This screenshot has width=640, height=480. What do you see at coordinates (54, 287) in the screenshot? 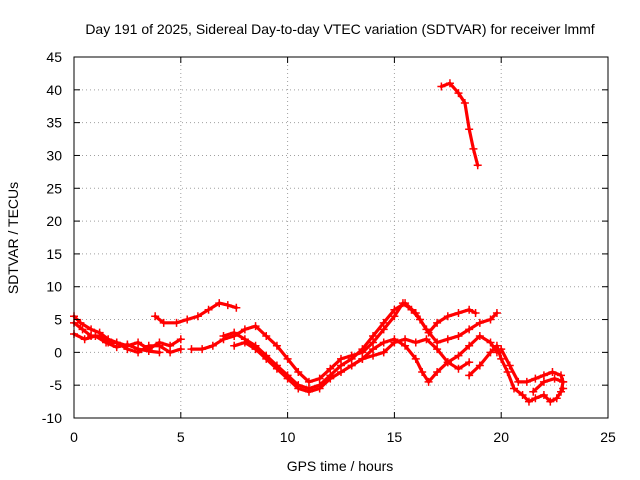
I see `y-tick-label: 10` at bounding box center [54, 287].